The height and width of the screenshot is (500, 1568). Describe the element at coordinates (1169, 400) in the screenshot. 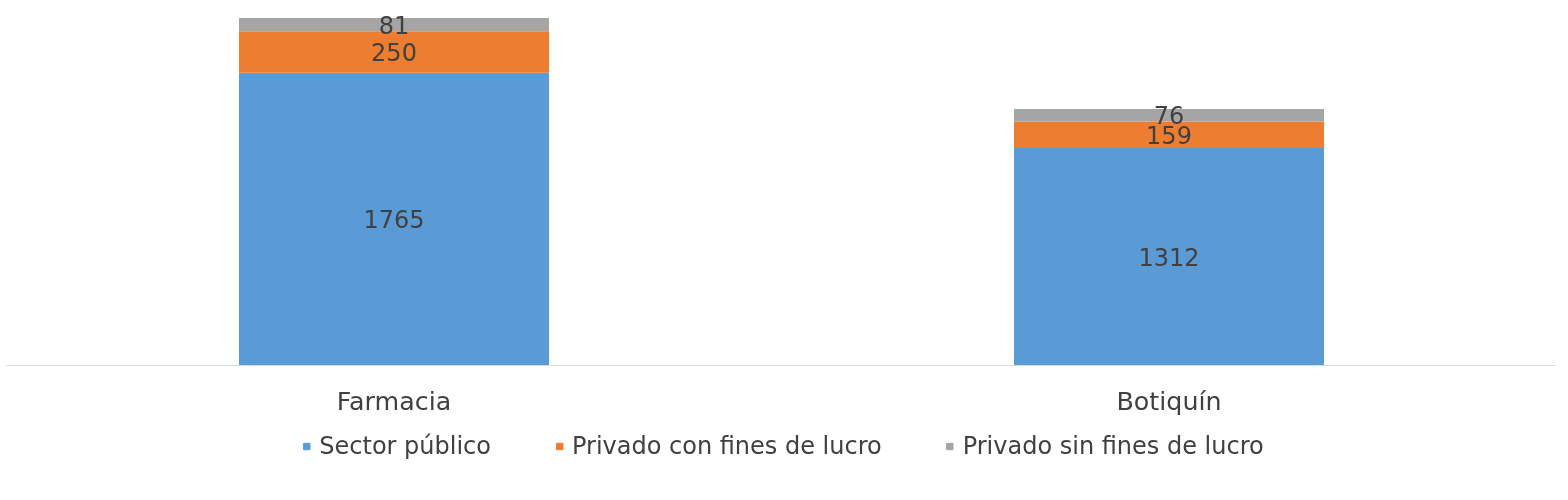

I see `x-tick-label: Botiquín` at that location.